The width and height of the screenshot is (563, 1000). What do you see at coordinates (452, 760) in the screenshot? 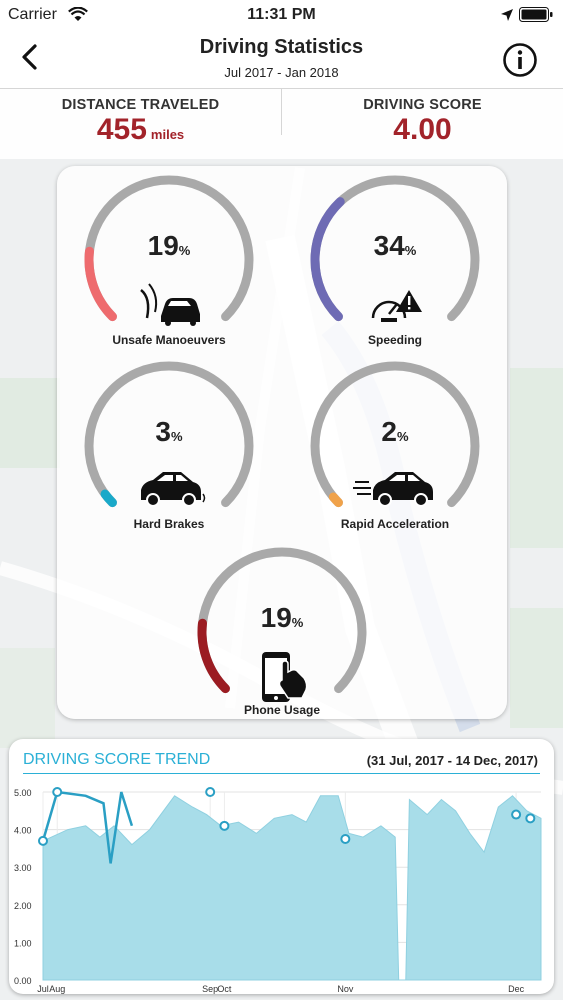
I see `trend-date-range: (31 Jul, 2017 - 14 Dec, 2017)` at bounding box center [452, 760].